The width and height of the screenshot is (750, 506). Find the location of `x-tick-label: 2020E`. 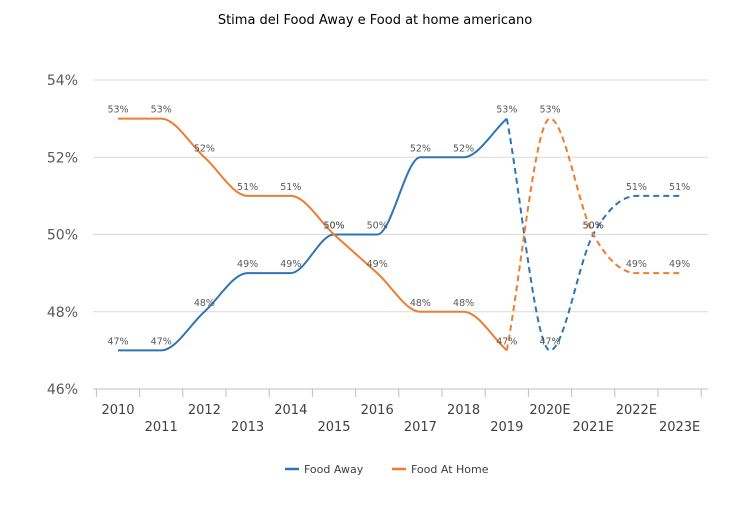

x-tick-label: 2020E is located at coordinates (549, 410).